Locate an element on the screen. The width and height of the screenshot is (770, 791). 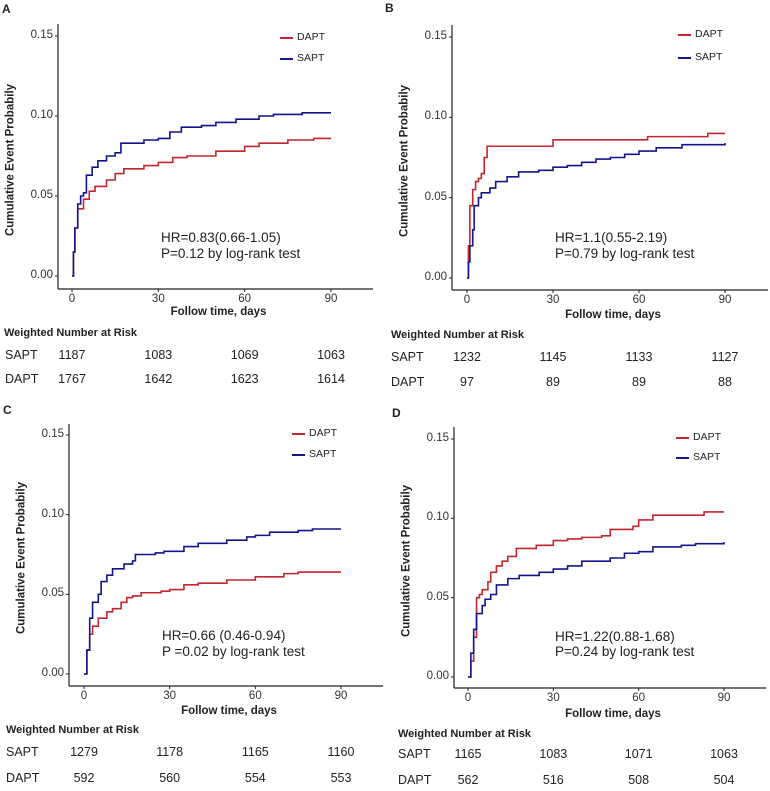
annotation-text: HR=0.66 (0.46-0.94) is located at coordinates (224, 635).